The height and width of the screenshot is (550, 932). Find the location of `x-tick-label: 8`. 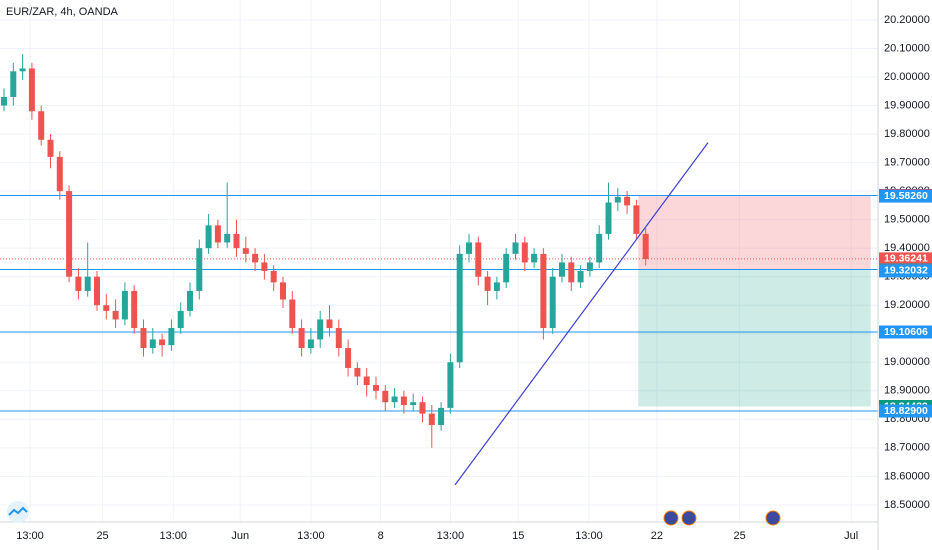

x-tick-label: 8 is located at coordinates (381, 536).